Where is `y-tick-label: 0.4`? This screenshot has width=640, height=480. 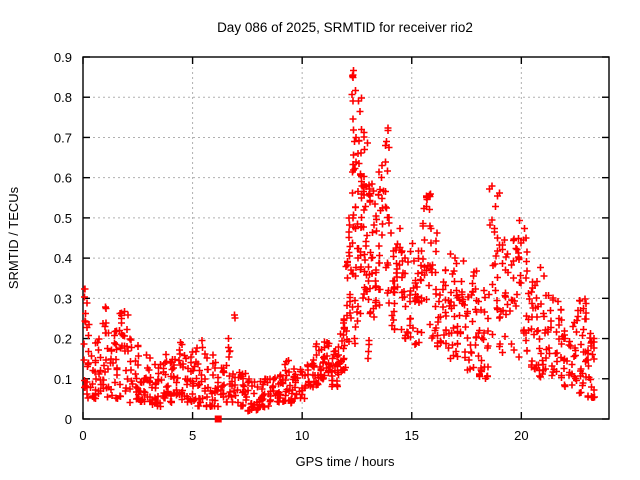 y-tick-label: 0.4 is located at coordinates (63, 258).